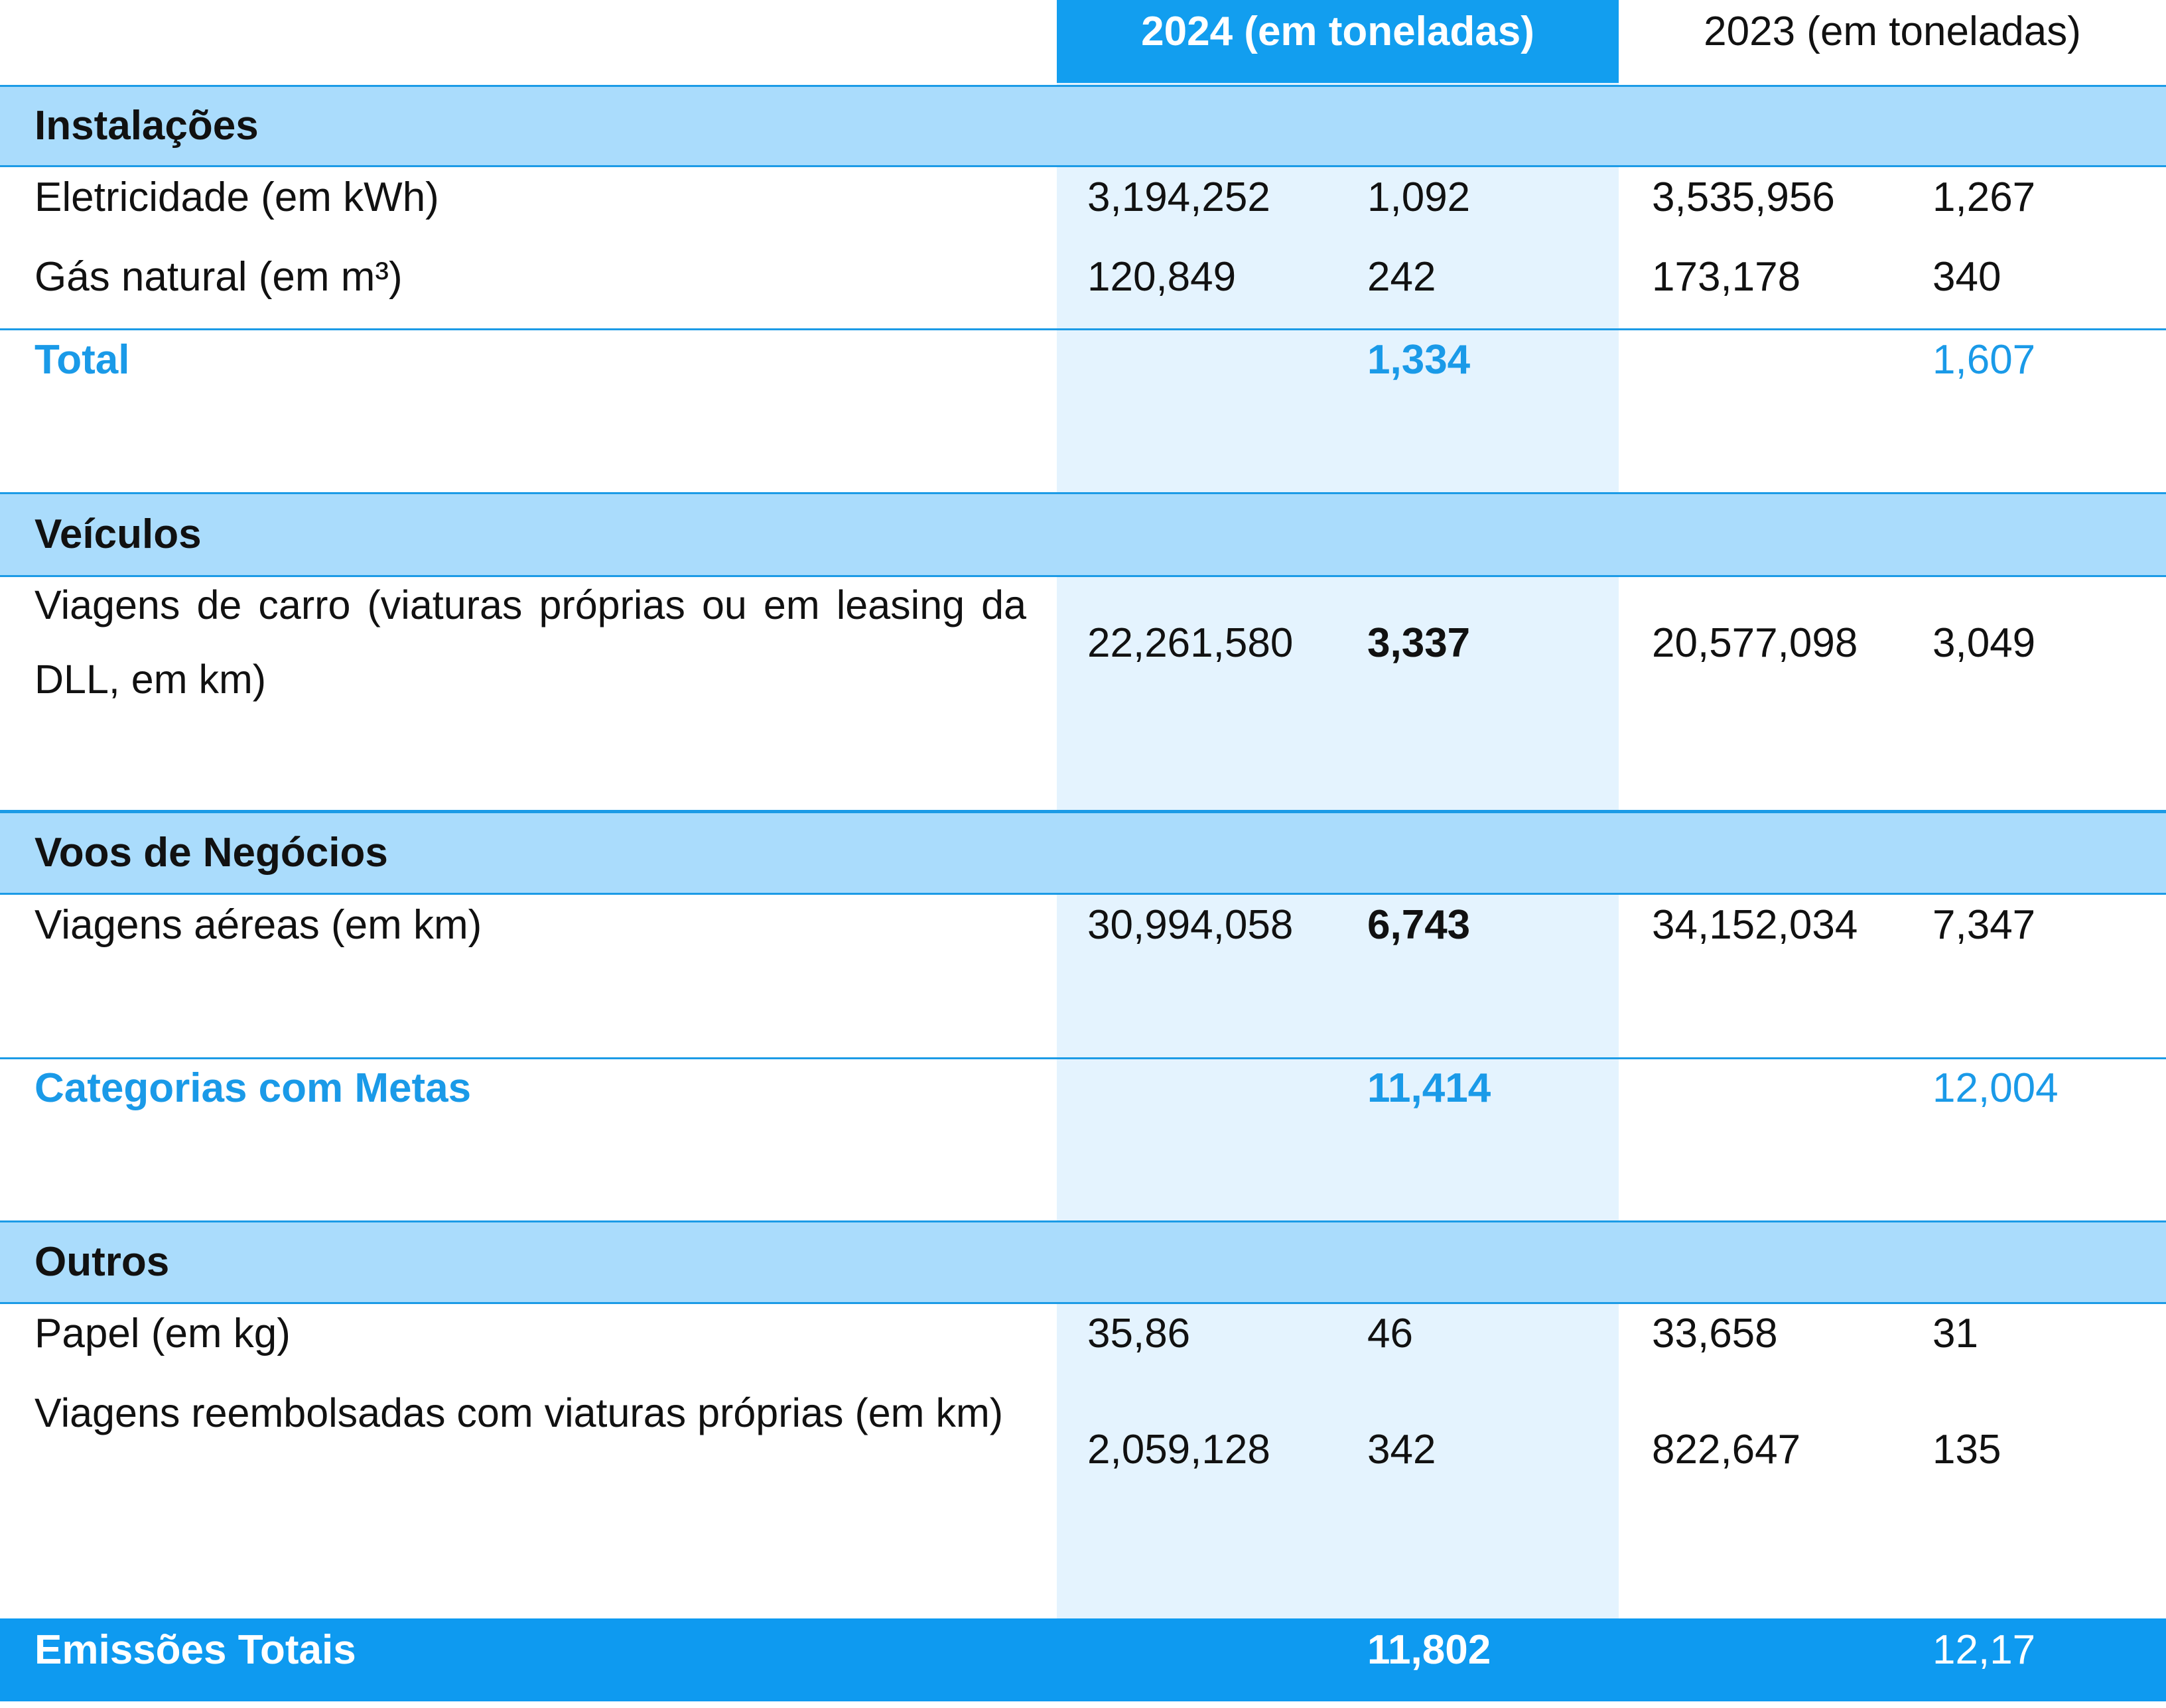 This screenshot has width=2166, height=1708. What do you see at coordinates (1755, 643) in the screenshot?
I see `cell: 20,577,098` at bounding box center [1755, 643].